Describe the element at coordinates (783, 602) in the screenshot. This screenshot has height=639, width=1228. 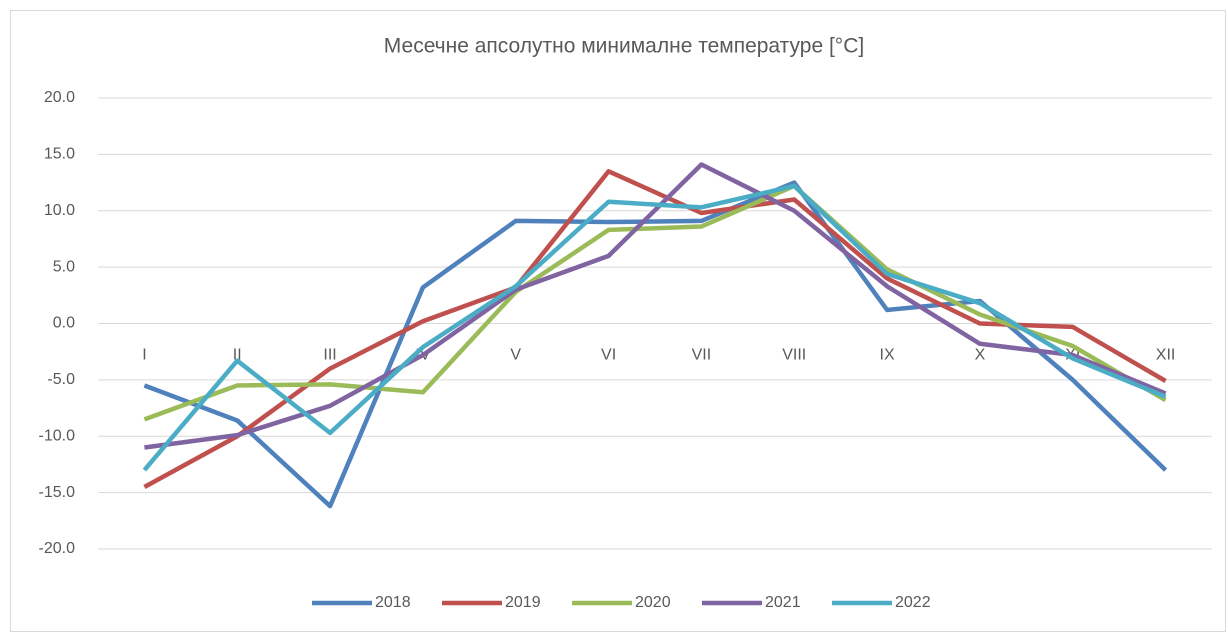
I see `legend-label: 2021` at that location.